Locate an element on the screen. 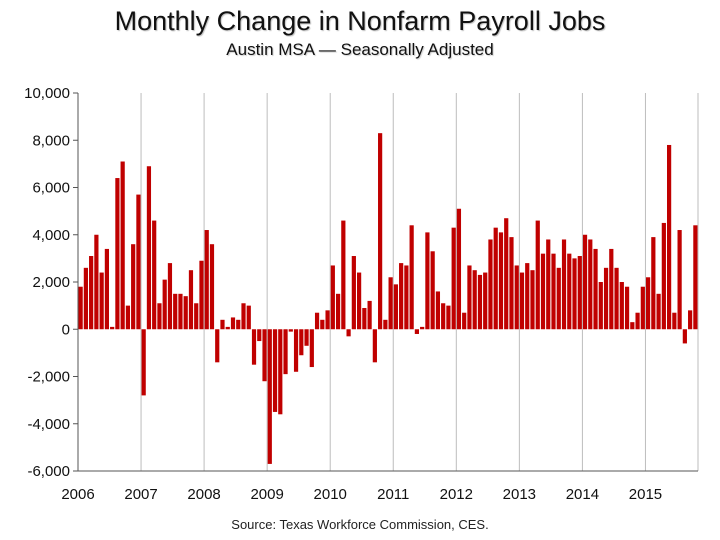 Image resolution: width=720 pixels, height=540 pixels. y-tick-label: -6,000 is located at coordinates (48, 471).